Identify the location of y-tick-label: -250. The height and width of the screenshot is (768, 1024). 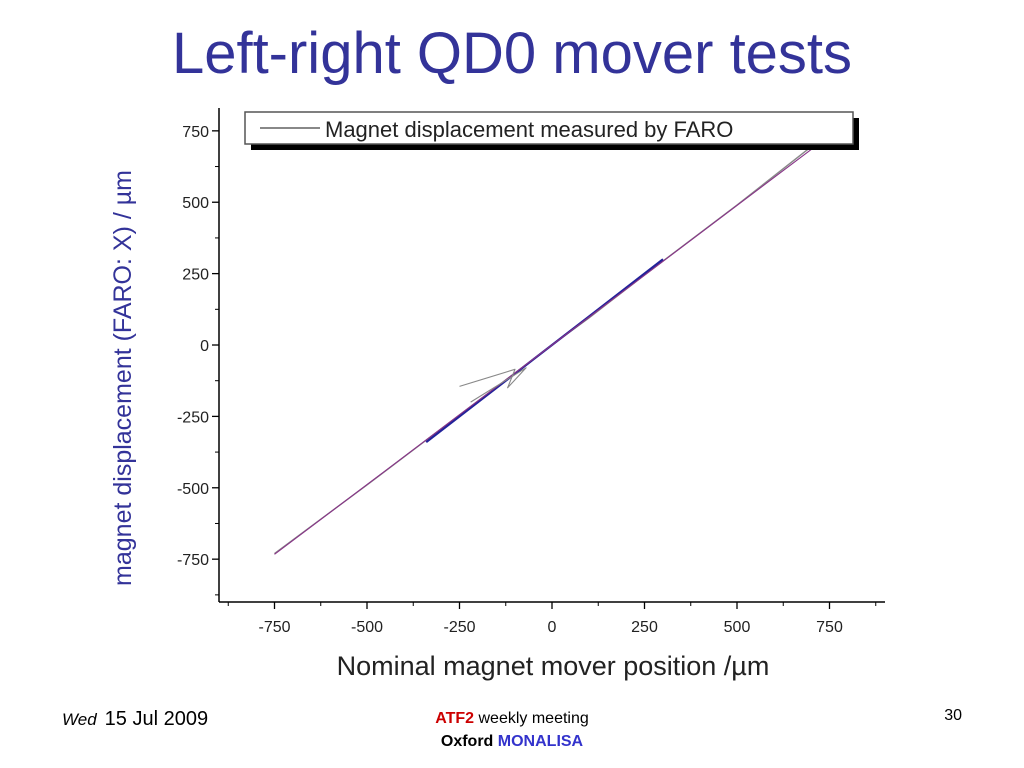
(193, 417).